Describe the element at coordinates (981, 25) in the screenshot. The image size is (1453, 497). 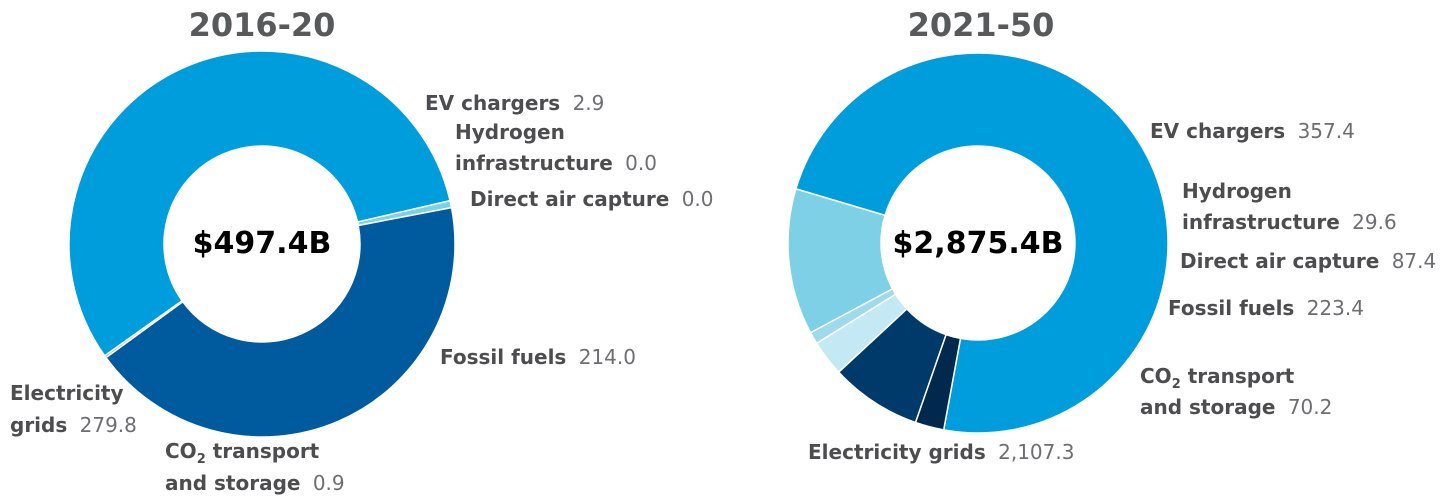
I see `chart-title-2021-50: 2021-50` at that location.